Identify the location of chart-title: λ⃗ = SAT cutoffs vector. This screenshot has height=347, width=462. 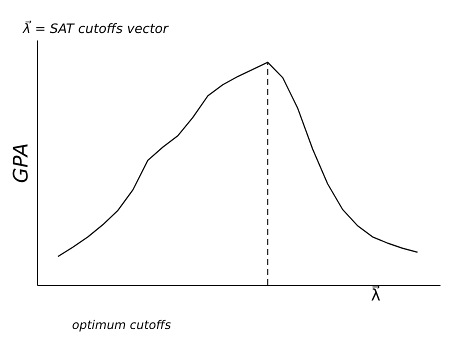
(96, 28).